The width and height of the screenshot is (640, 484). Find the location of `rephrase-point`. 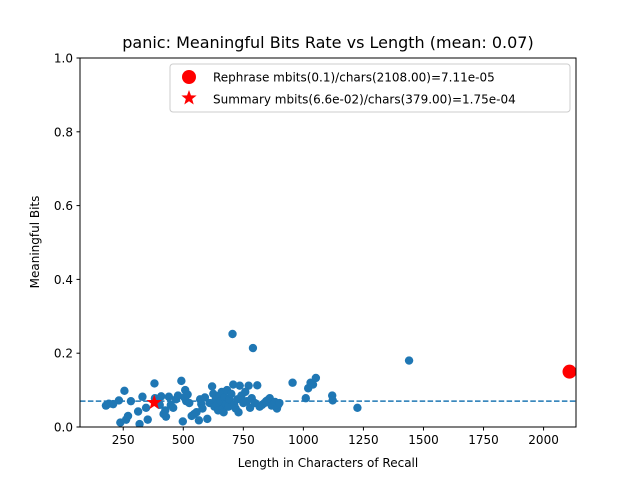

rephrase-point is located at coordinates (569, 371).